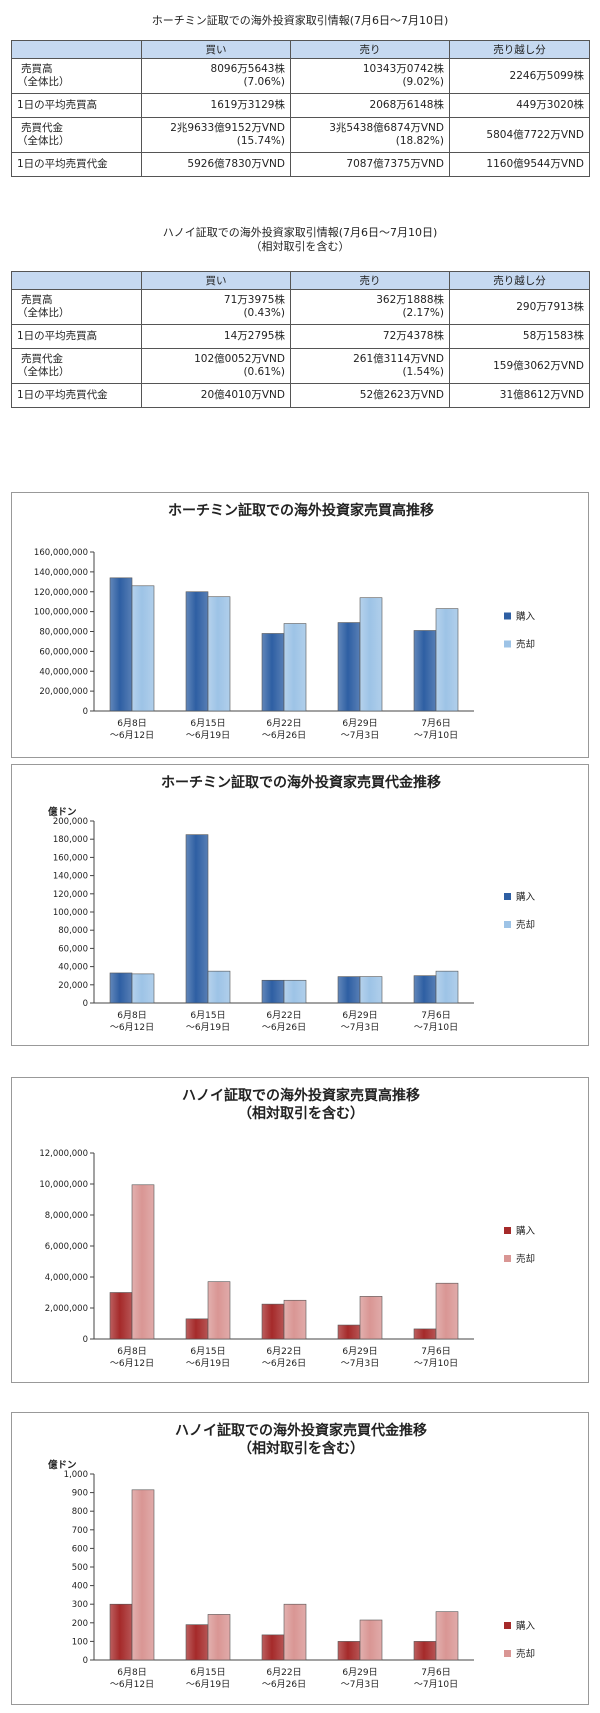 This screenshot has width=600, height=1713. What do you see at coordinates (70, 840) in the screenshot?
I see `y-tick-label: 180,000` at bounding box center [70, 840].